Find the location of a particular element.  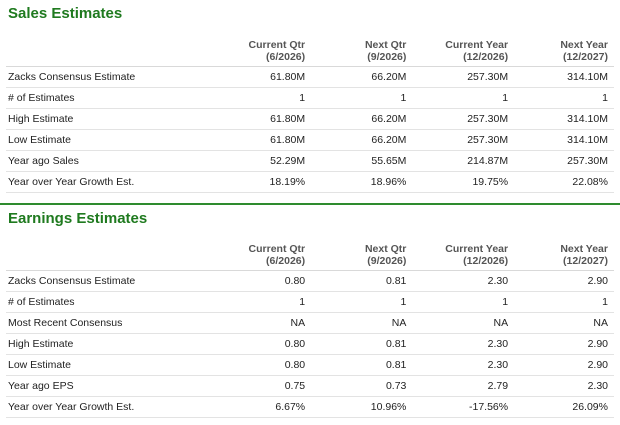

table-cell: 19.75% is located at coordinates (463, 182).